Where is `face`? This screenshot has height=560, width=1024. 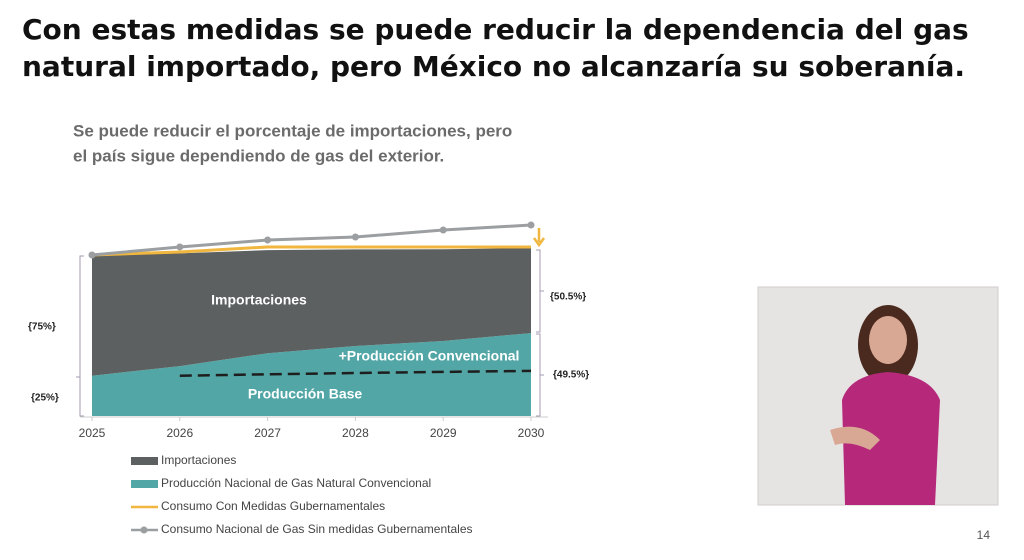 face is located at coordinates (888, 340).